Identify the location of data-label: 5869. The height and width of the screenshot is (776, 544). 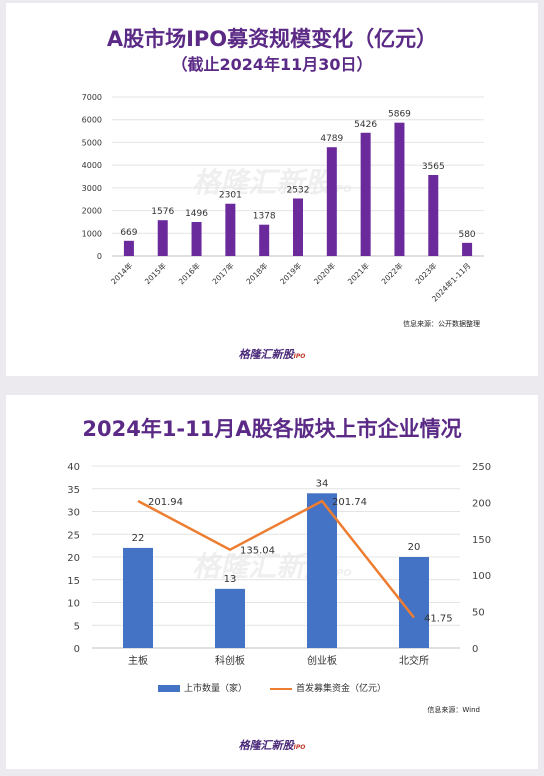
(399, 115).